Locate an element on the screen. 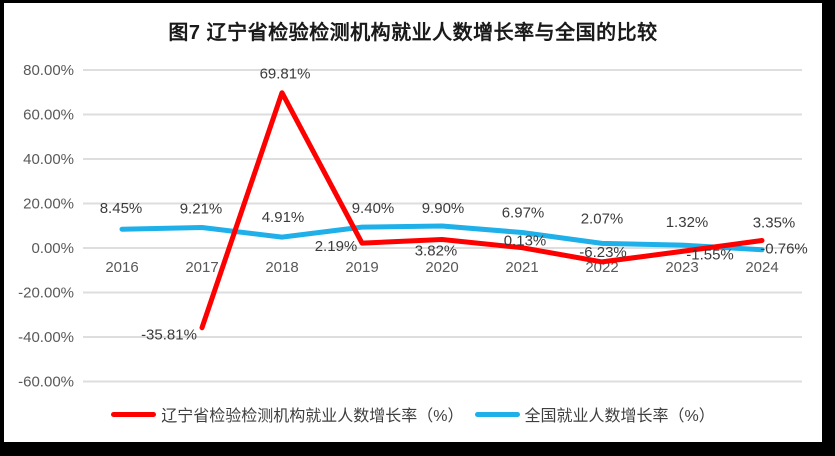  data-label-national: 2.07% is located at coordinates (602, 218).